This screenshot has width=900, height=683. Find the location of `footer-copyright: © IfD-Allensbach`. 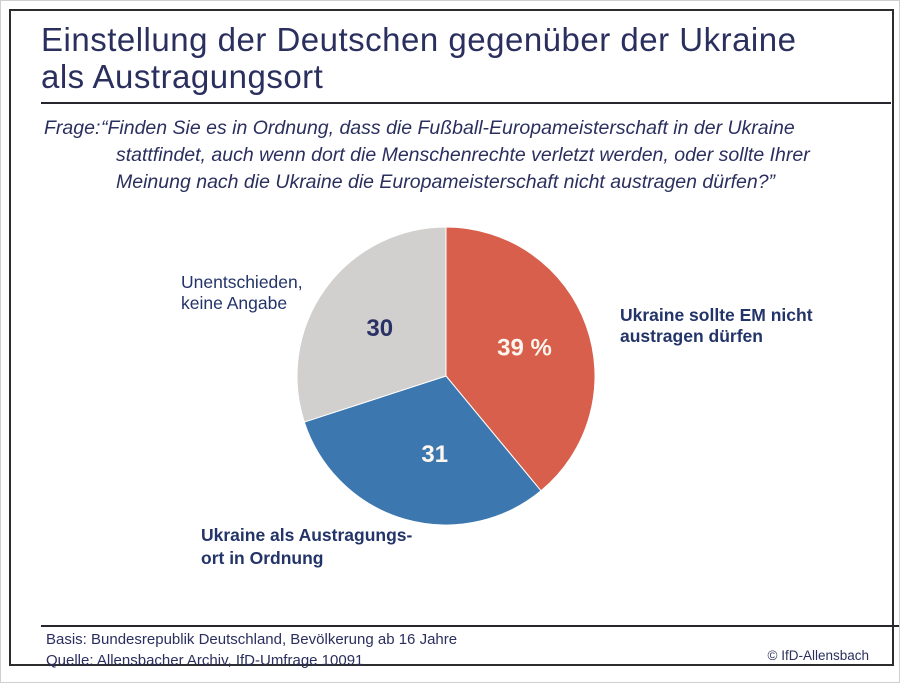

footer-copyright: © IfD-Allensbach is located at coordinates (818, 655).